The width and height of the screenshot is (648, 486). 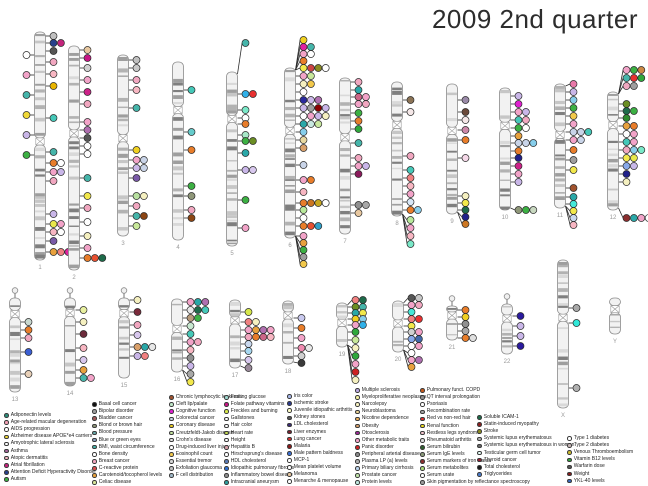 What do you see at coordinates (600, 473) in the screenshot?
I see `legend-item: Weight` at bounding box center [600, 473].